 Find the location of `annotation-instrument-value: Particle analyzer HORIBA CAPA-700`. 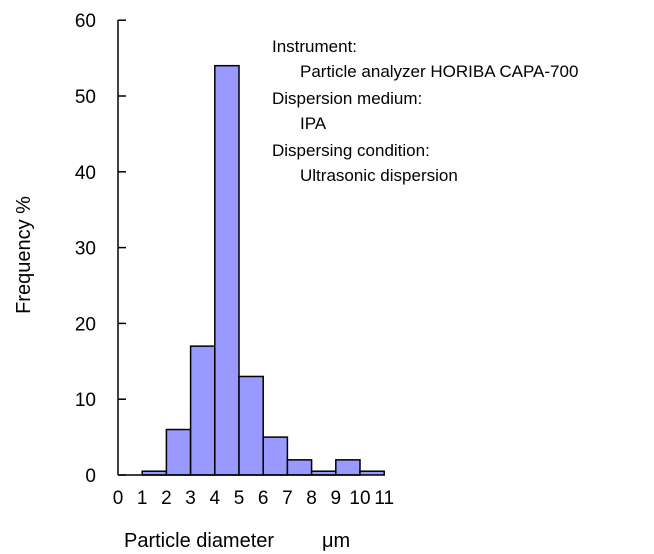

annotation-instrument-value: Particle analyzer HORIBA CAPA-700 is located at coordinates (439, 71).